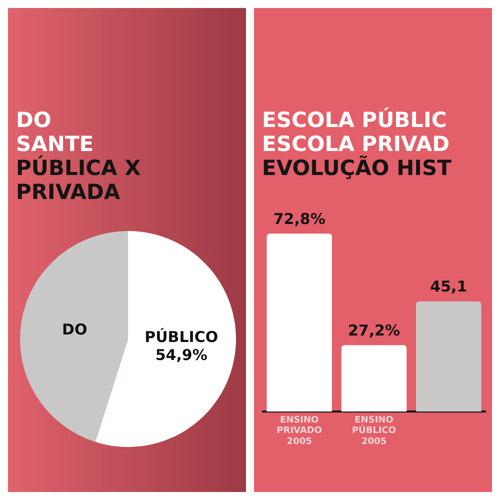 Image resolution: width=500 pixels, height=500 pixels. What do you see at coordinates (449, 287) in the screenshot?
I see `data-label: 45,1` at bounding box center [449, 287].